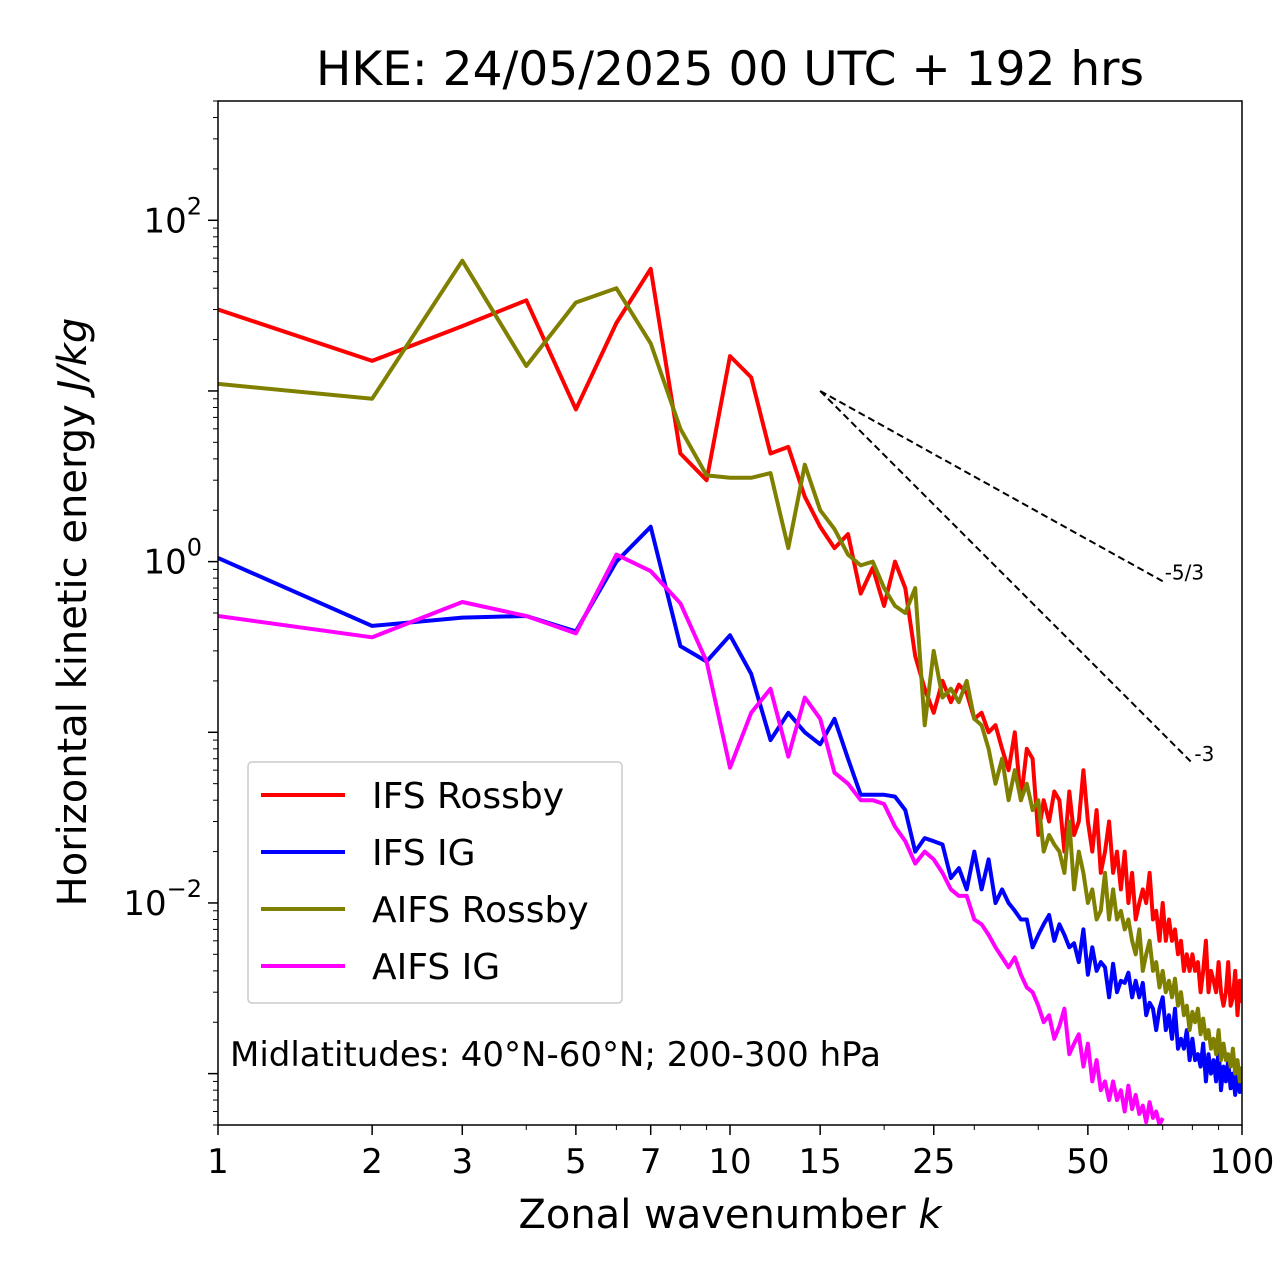 This screenshot has height=1288, width=1280. What do you see at coordinates (170, 613) in the screenshot?
I see `y-axis-ticks: 10² 10⁰ 10⁻²` at bounding box center [170, 613].